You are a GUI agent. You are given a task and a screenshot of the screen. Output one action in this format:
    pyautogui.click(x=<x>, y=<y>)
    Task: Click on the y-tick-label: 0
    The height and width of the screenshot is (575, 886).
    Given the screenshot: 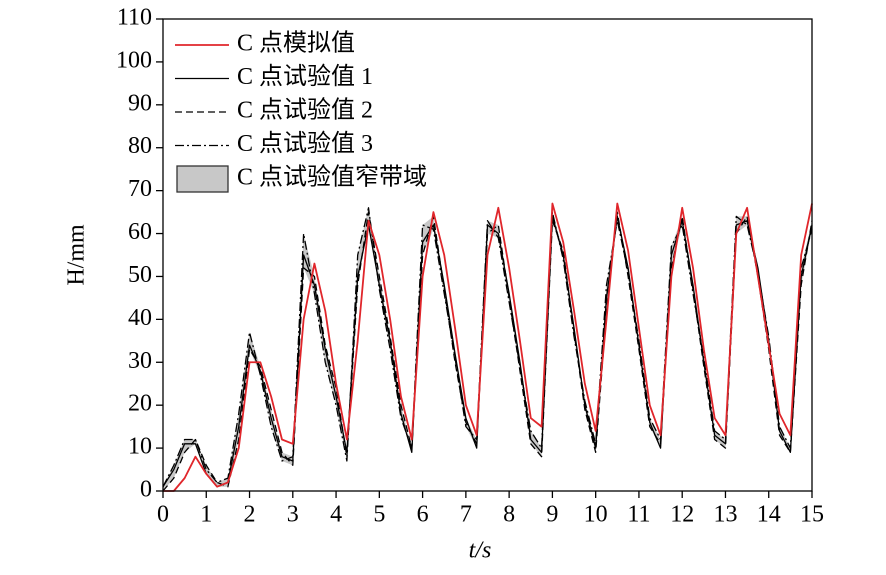 What is the action you would take?
    pyautogui.click(x=146, y=490)
    